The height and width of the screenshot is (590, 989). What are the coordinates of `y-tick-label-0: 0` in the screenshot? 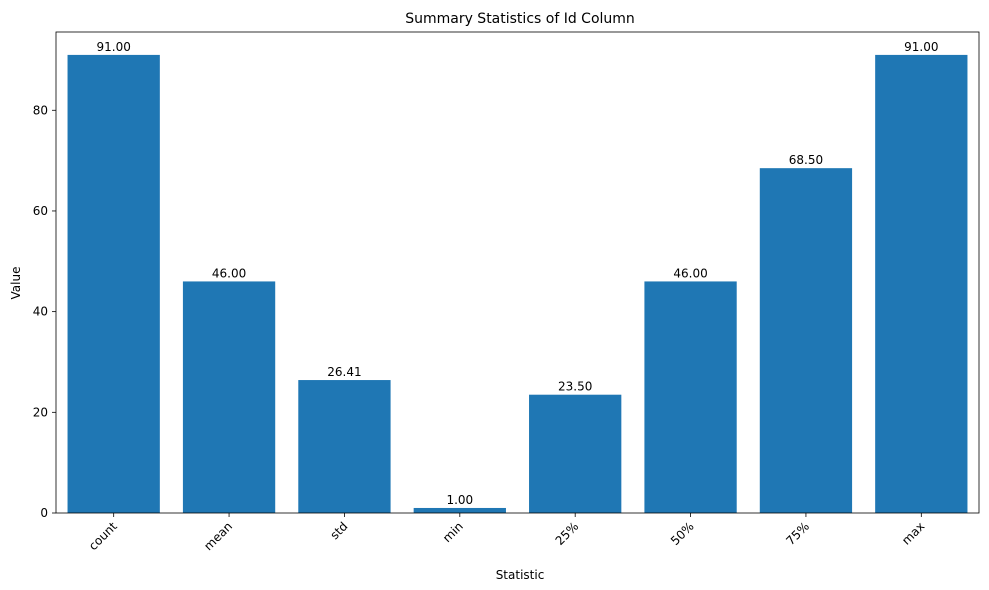 It's located at (44, 513).